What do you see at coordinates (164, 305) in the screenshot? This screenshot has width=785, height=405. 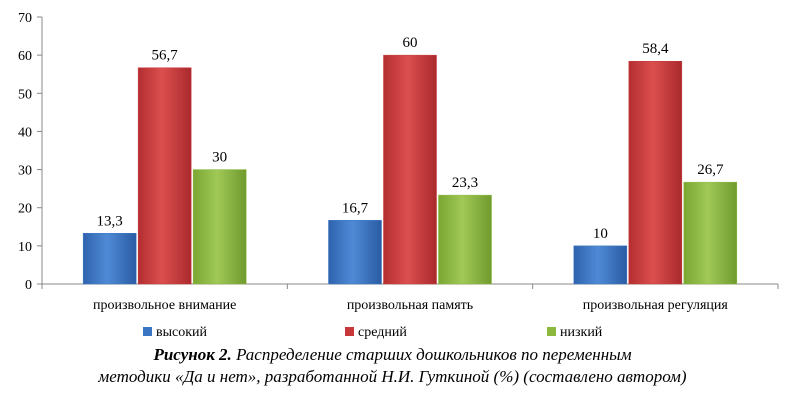 I see `category-label: произвольное внимание` at bounding box center [164, 305].